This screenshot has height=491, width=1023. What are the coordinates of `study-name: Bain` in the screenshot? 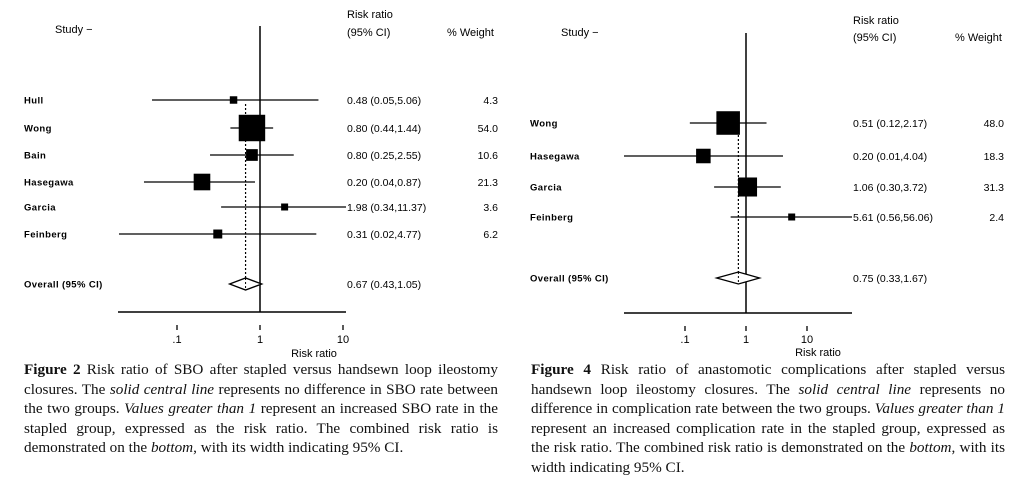 It's located at (35, 156).